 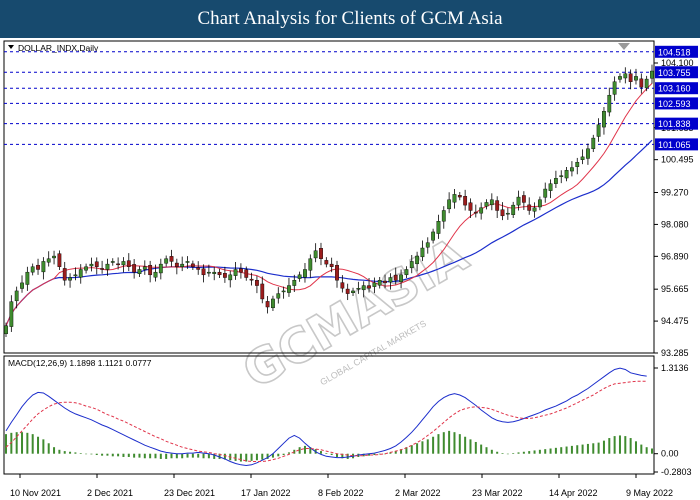 What do you see at coordinates (673, 420) in the screenshot?
I see `macd-axis-ticks: 1.3136 0.00 -0.2803` at bounding box center [673, 420].